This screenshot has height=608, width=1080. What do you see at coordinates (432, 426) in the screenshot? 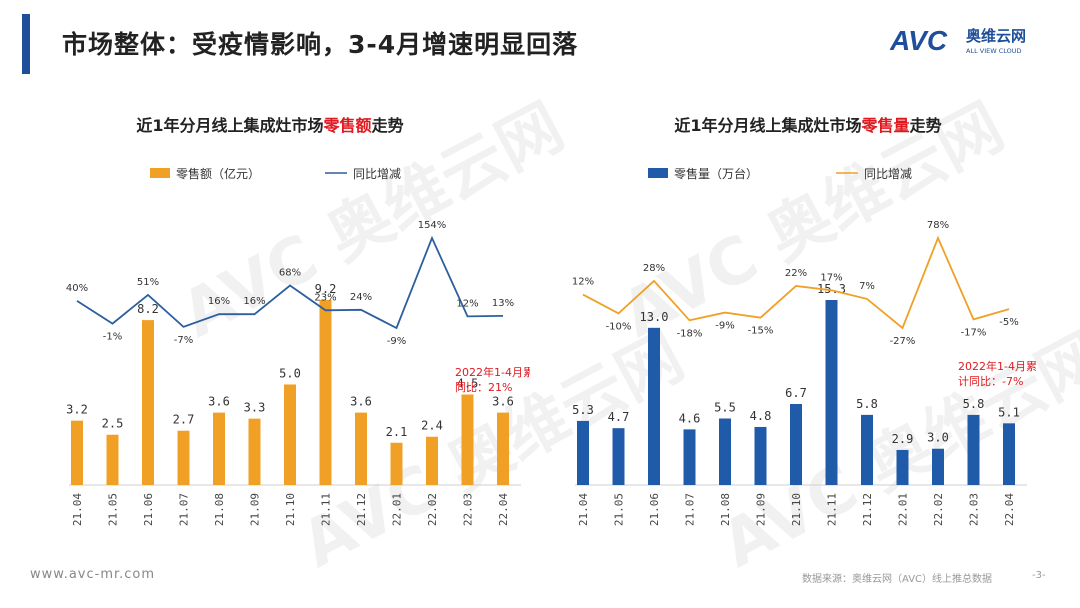
I see `bar-value-label: 2.4` at bounding box center [432, 426].